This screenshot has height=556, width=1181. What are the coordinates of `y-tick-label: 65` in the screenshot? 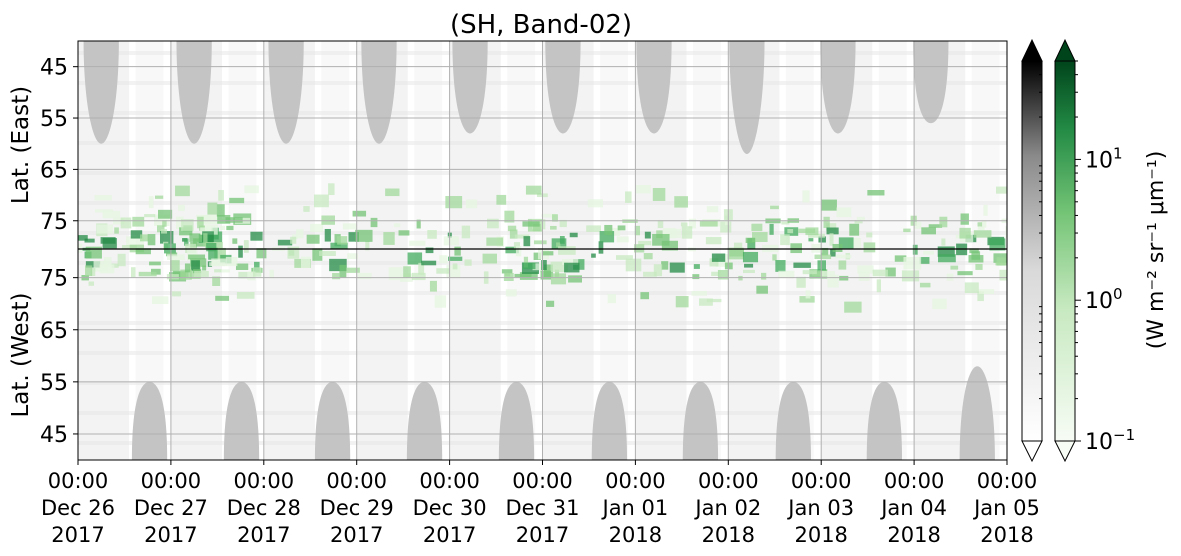 It's located at (54, 170).